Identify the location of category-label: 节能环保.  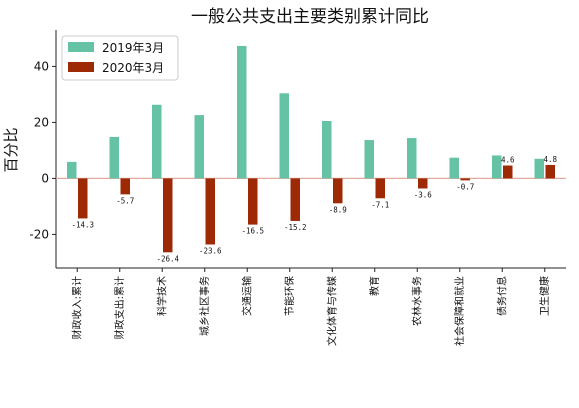
(289, 296).